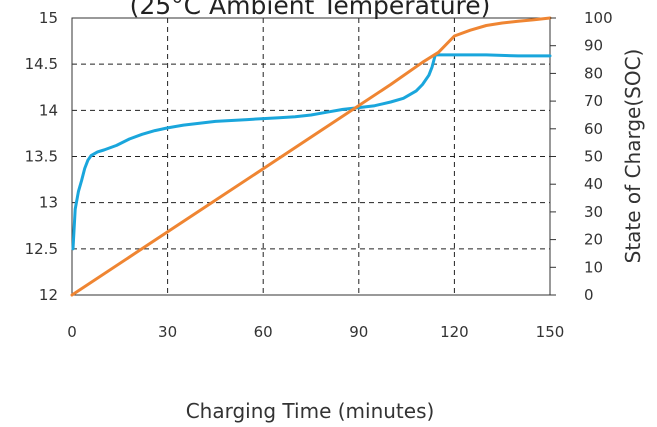 The height and width of the screenshot is (427, 657). Describe the element at coordinates (310, 10) in the screenshot. I see `chart-title: (25°C Ambient Temperature)` at that location.